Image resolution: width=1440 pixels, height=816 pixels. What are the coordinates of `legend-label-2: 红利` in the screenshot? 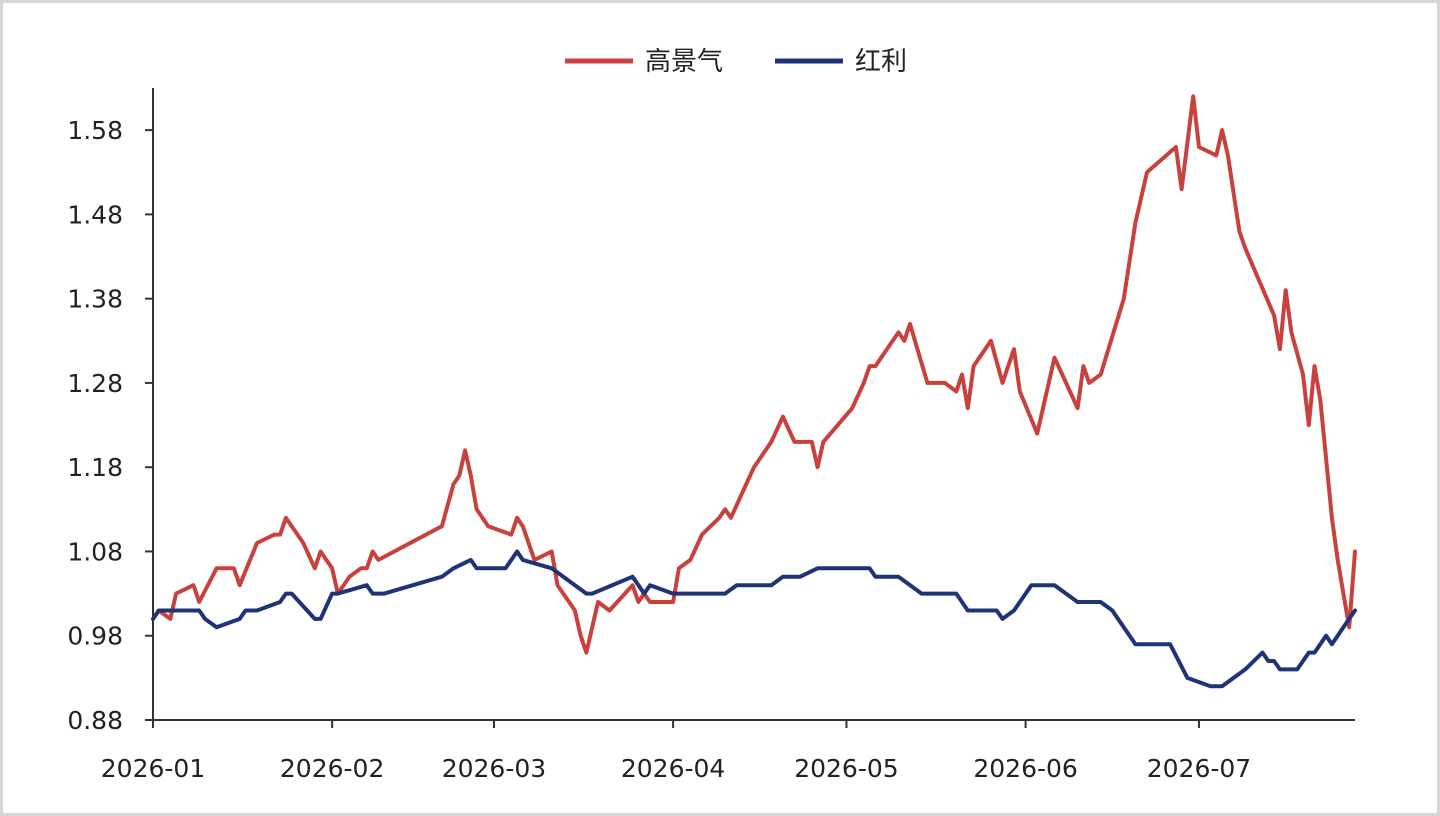 It's located at (881, 62).